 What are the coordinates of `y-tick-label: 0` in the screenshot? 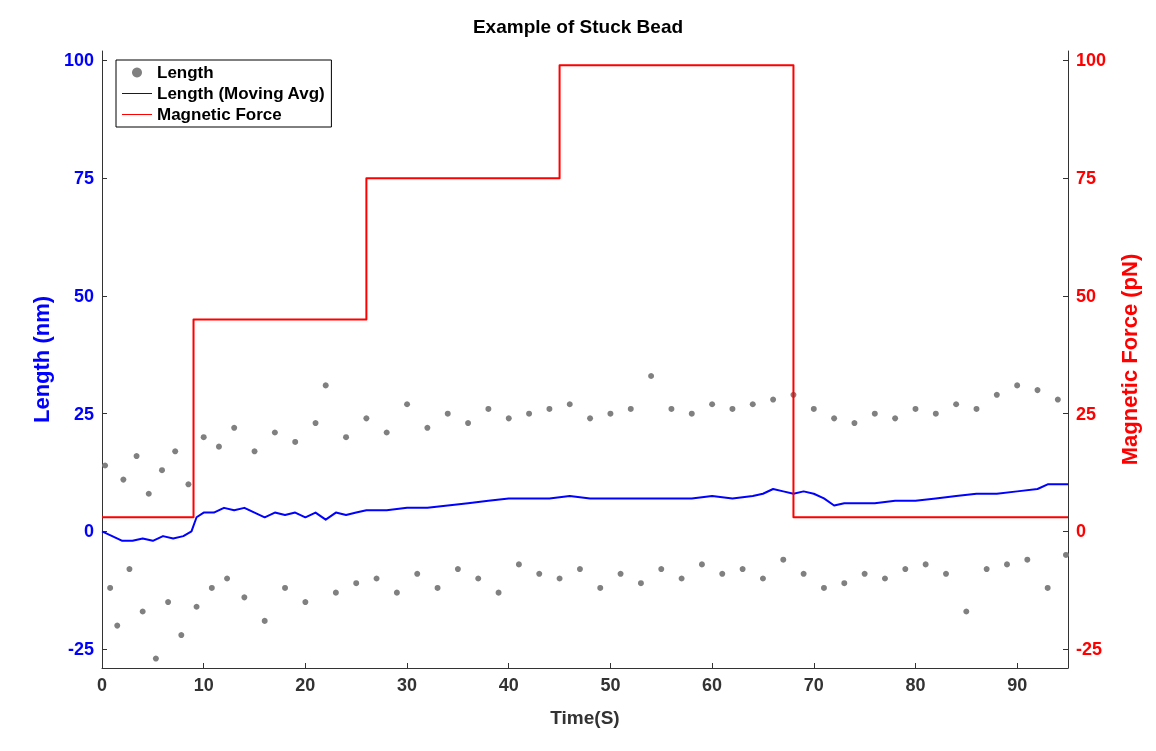 It's located at (88, 531).